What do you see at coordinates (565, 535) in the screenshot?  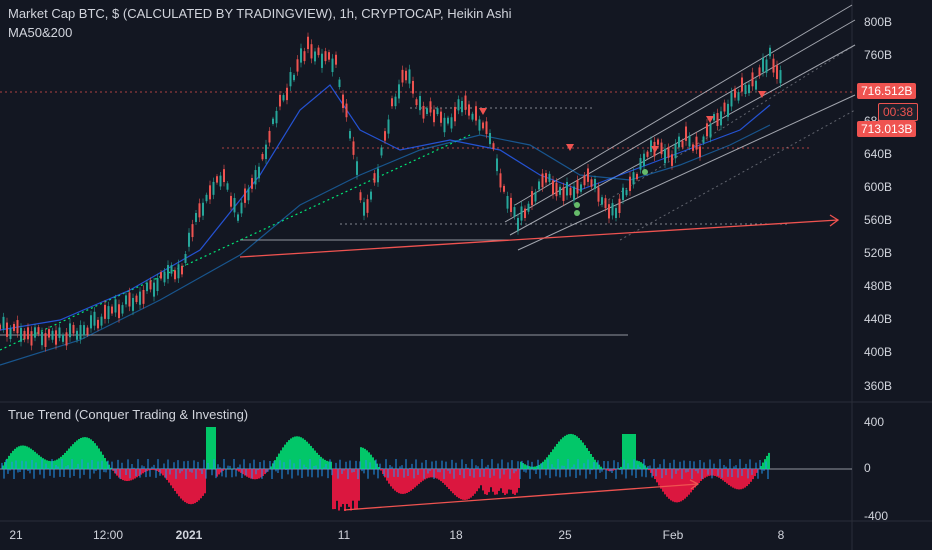 I see `time-tick-label: 25` at bounding box center [565, 535].